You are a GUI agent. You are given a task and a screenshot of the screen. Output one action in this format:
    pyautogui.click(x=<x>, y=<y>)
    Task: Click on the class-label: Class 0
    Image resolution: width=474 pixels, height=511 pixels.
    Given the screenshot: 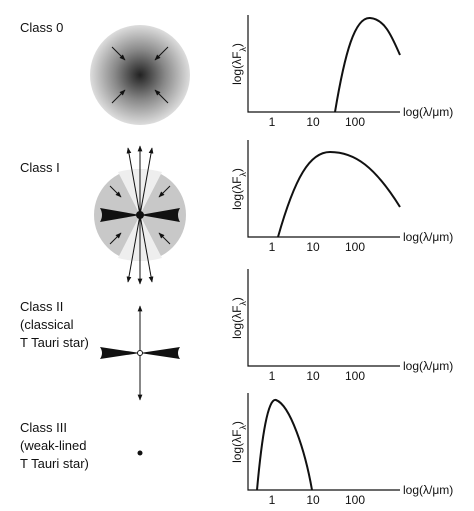 What is the action you would take?
    pyautogui.click(x=41, y=27)
    